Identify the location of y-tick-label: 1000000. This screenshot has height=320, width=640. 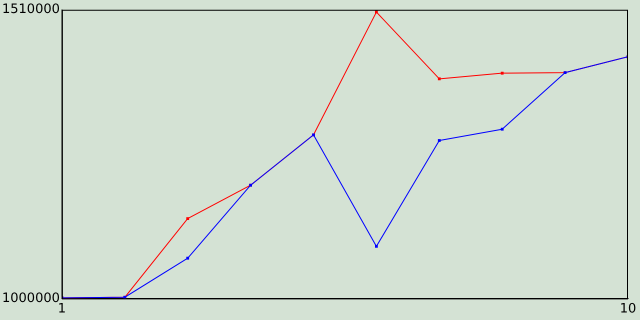
(31, 298).